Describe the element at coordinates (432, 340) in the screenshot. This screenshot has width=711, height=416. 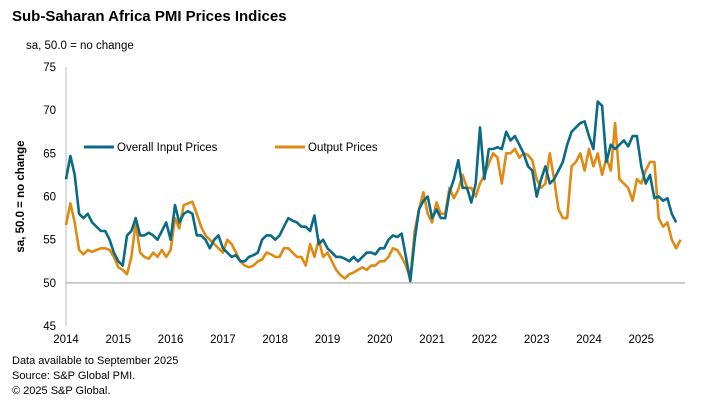
I see `x-tick-label: 2021` at that location.